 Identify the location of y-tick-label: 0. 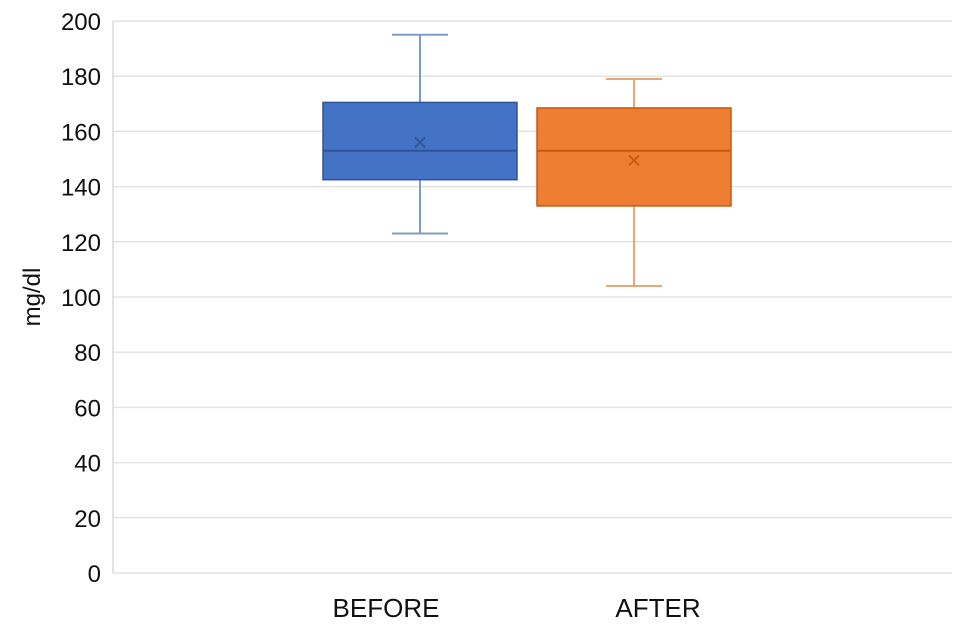
(94, 574).